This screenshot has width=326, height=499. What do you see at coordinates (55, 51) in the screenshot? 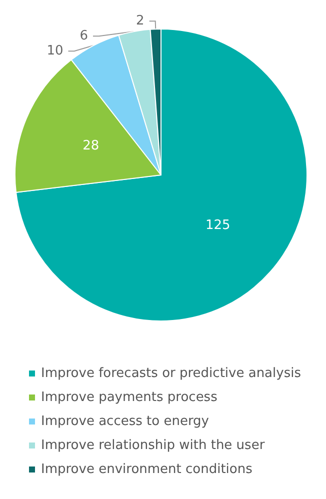
I see `data-label: 10` at bounding box center [55, 51].